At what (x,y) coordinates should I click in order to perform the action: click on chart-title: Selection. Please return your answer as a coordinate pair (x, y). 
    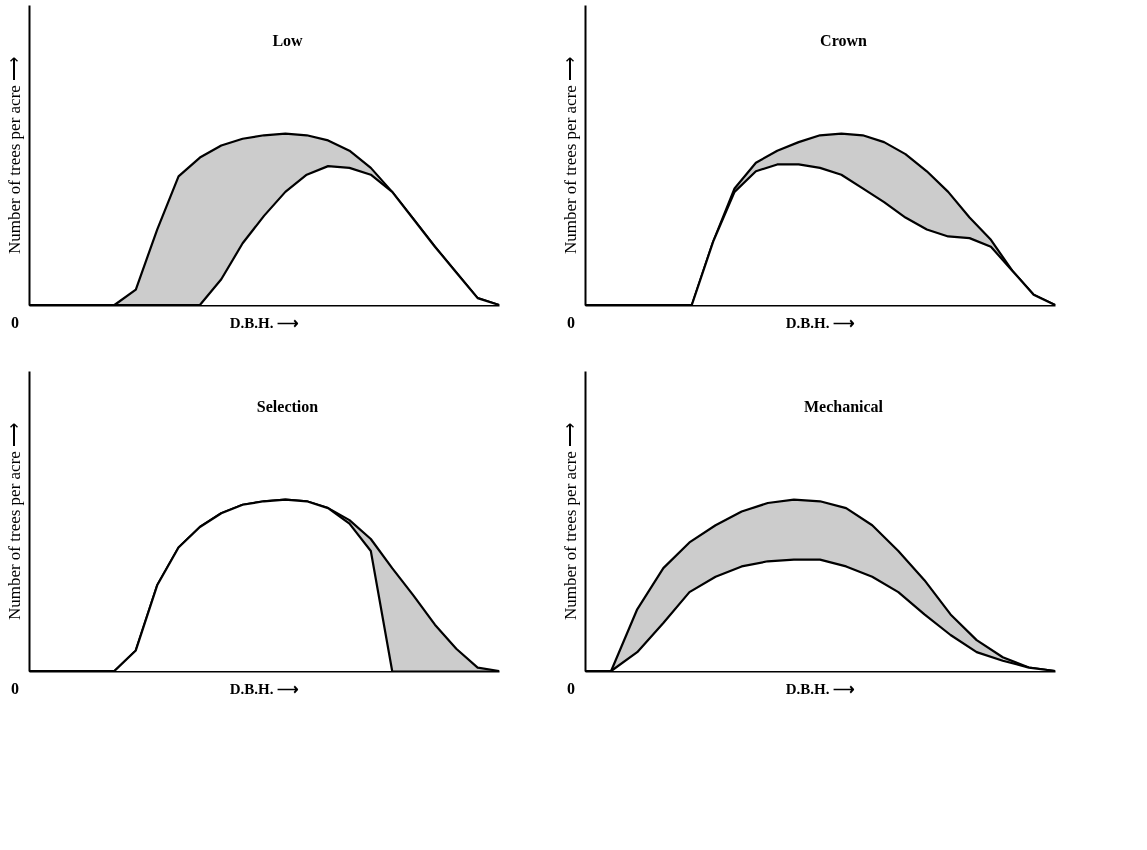
    Looking at the image, I should click on (287, 406).